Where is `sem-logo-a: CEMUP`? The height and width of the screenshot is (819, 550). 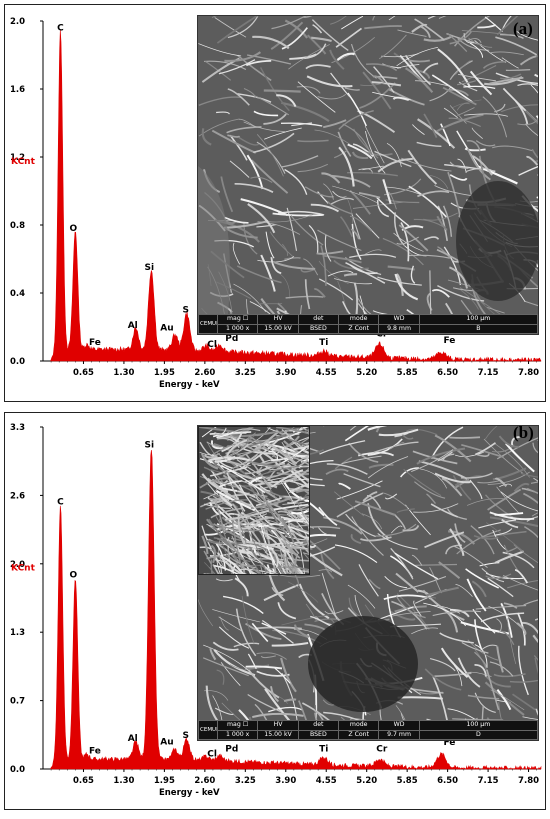 sem-logo-a: CEMUP is located at coordinates (208, 324).